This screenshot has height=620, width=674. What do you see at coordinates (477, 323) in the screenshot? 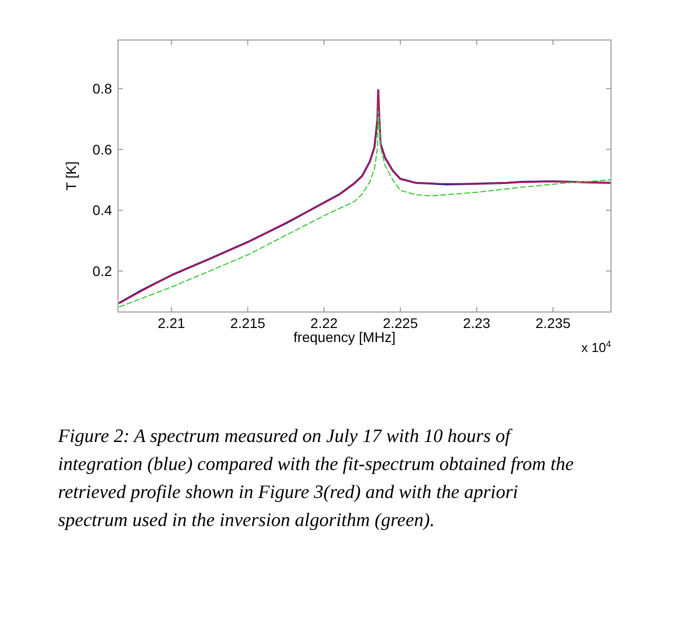
I see `x-tick-label: 2.23` at bounding box center [477, 323].